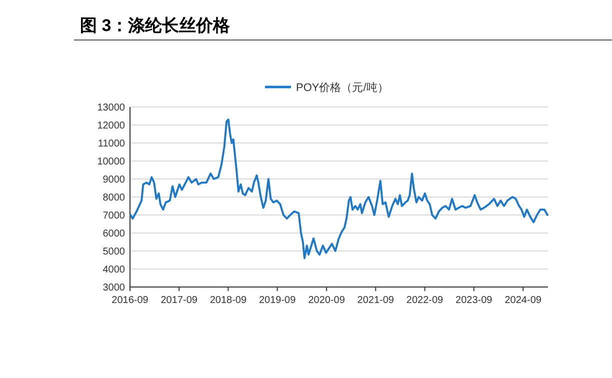 The image size is (612, 378). Describe the element at coordinates (179, 300) in the screenshot. I see `x-tick-label: 2017-09` at that location.